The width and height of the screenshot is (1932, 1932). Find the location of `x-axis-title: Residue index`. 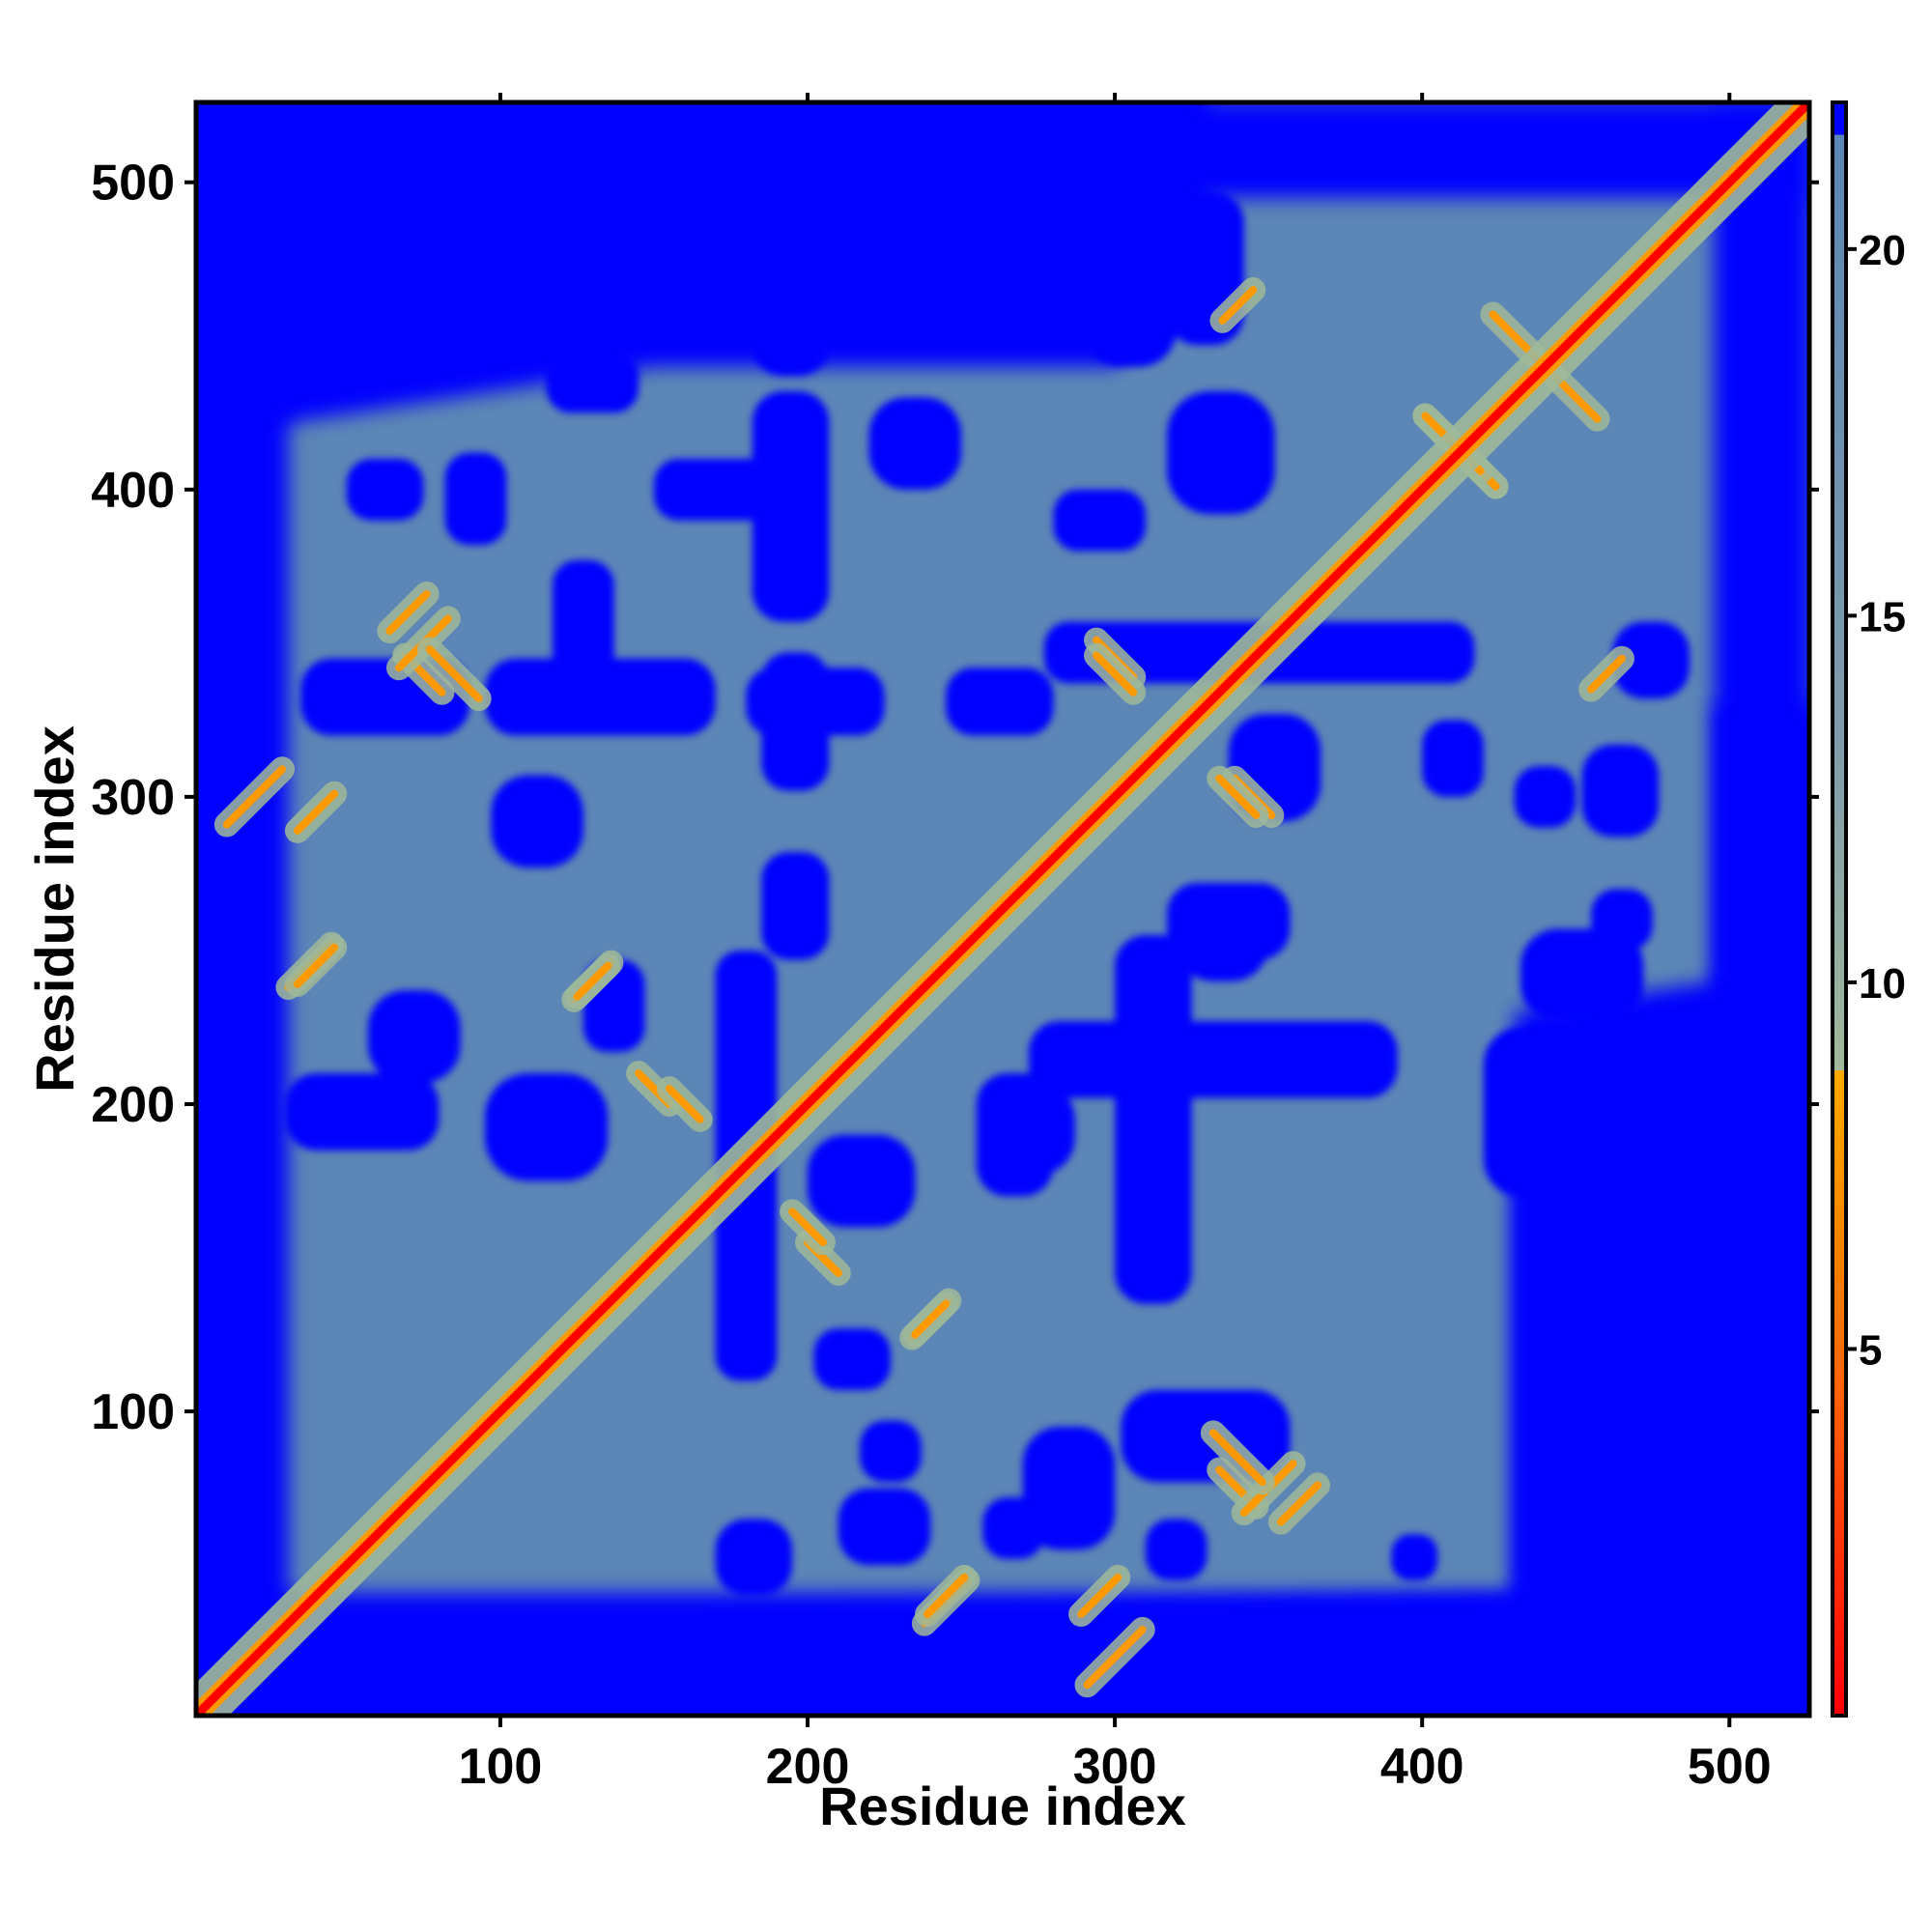

x-axis-title: Residue index is located at coordinates (1002, 1806).